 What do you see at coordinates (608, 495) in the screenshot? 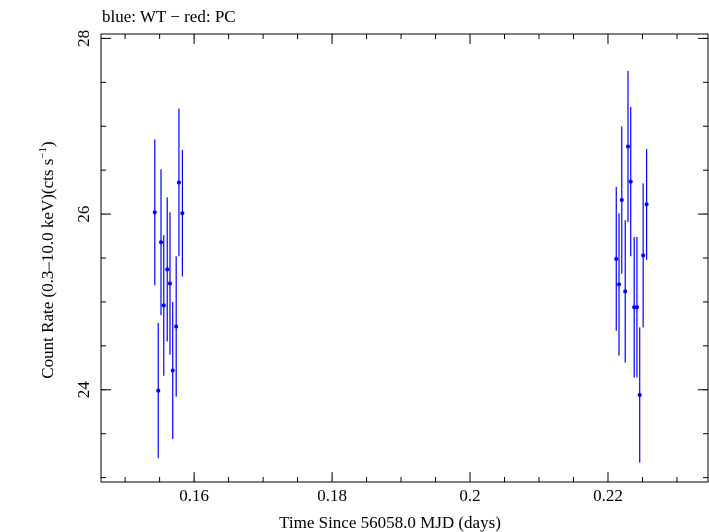
I see `x-tick-label: 0.22` at bounding box center [608, 495].